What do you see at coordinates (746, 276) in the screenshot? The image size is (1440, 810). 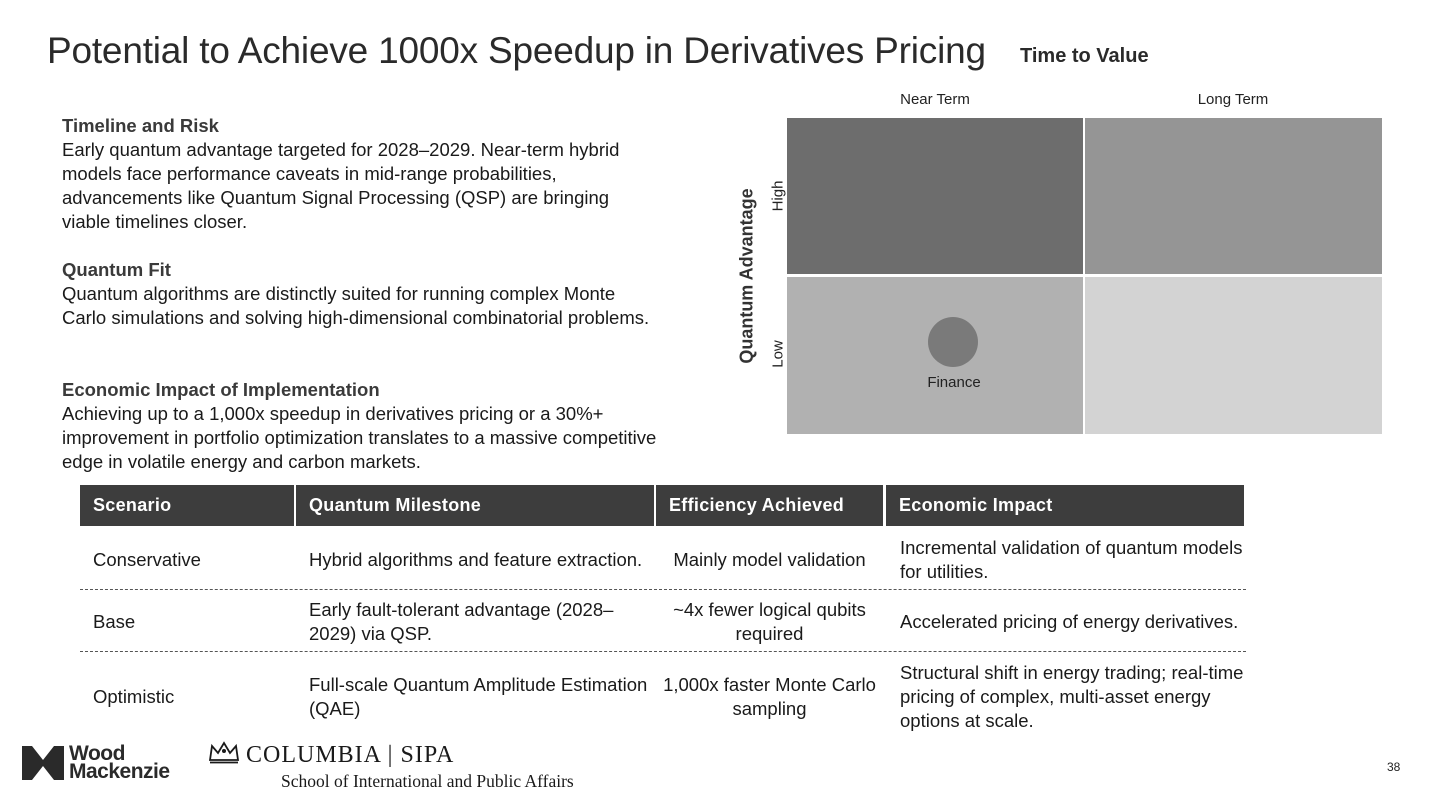 I see `matrix-y-axis-title: Quantum Advantage` at bounding box center [746, 276].